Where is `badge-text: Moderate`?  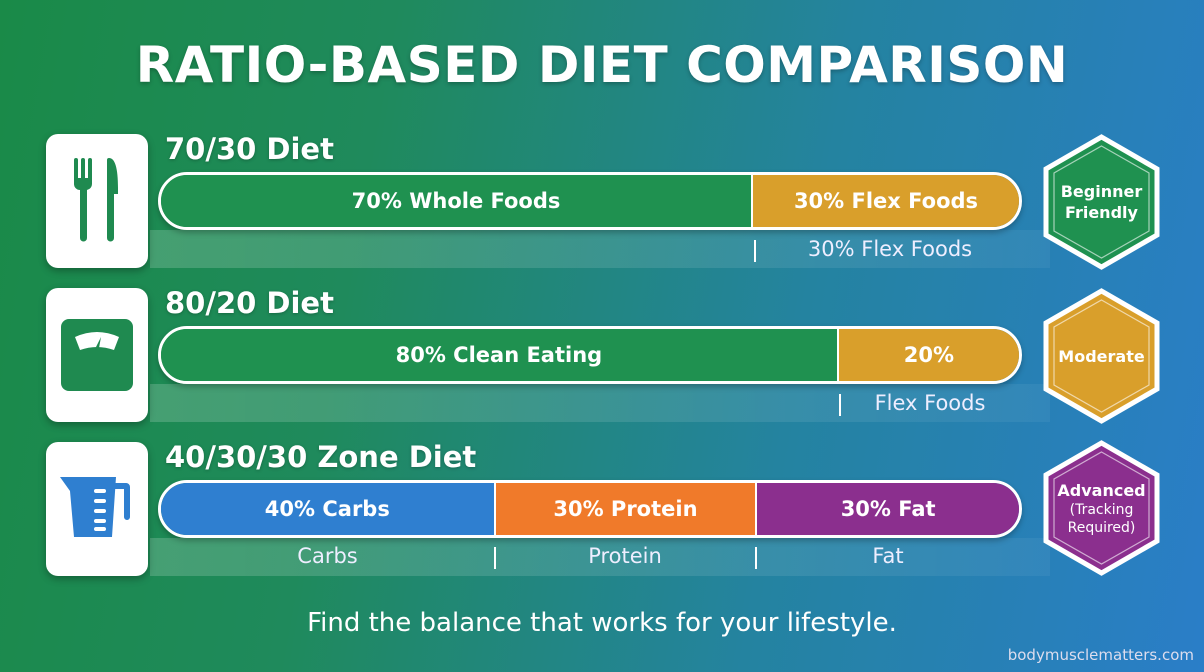
badge-text: Moderate is located at coordinates (1101, 356).